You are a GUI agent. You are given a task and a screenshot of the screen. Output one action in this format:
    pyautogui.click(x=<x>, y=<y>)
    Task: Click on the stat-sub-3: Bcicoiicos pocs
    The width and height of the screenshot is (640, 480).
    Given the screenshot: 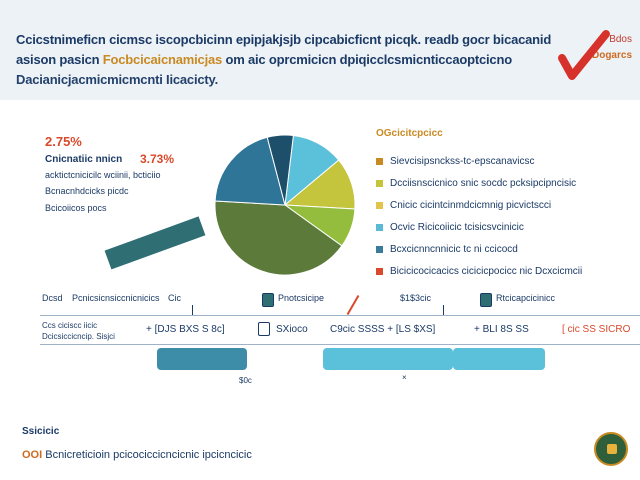 What is the action you would take?
    pyautogui.click(x=76, y=208)
    